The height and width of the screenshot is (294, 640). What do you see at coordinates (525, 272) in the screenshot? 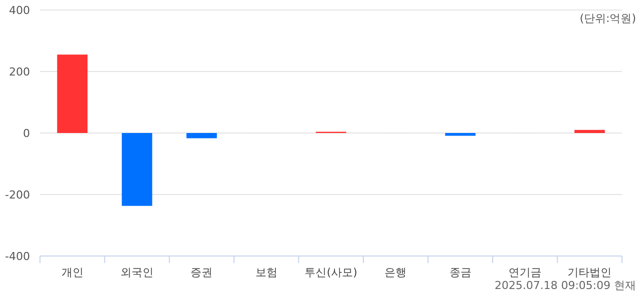
I see `x-tick-label: 연기금` at bounding box center [525, 272].